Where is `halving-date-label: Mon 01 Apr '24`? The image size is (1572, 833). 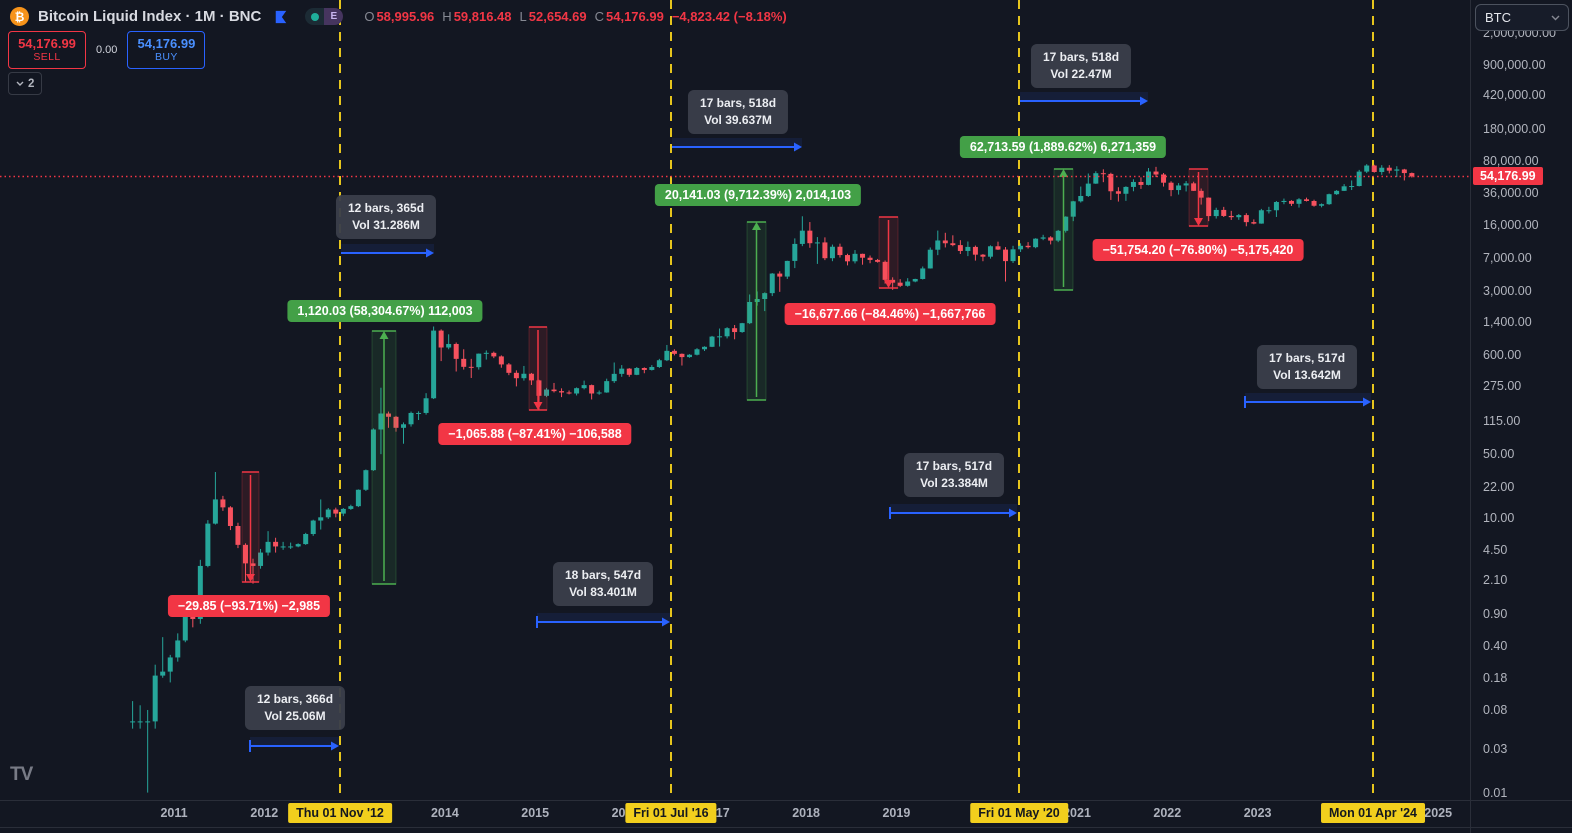 halving-date-label: Mon 01 Apr '24 is located at coordinates (1373, 813).